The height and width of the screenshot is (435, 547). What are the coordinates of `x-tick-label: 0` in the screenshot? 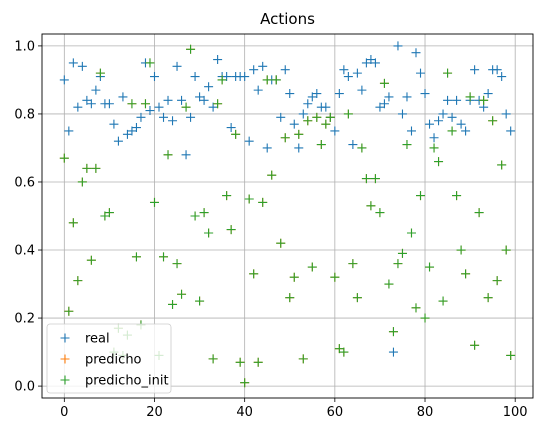 It's located at (64, 412).